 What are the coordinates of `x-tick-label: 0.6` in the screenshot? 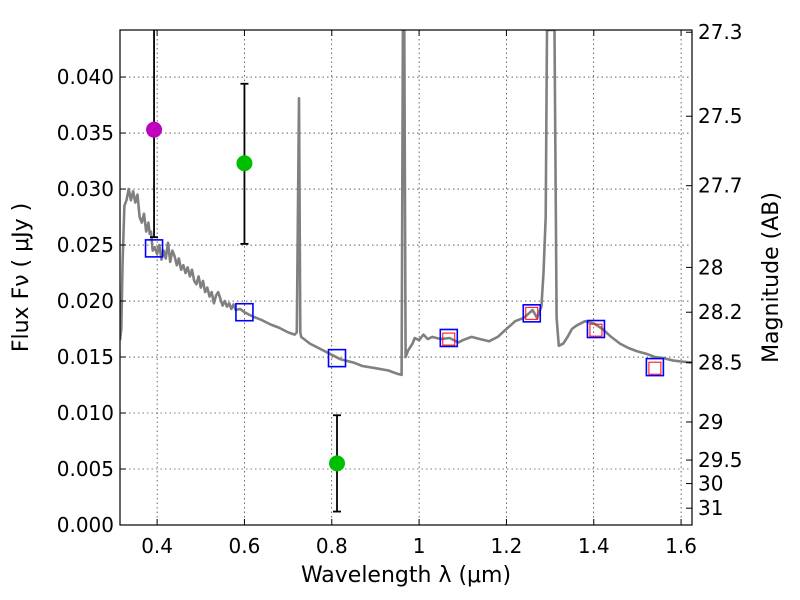 It's located at (245, 546).